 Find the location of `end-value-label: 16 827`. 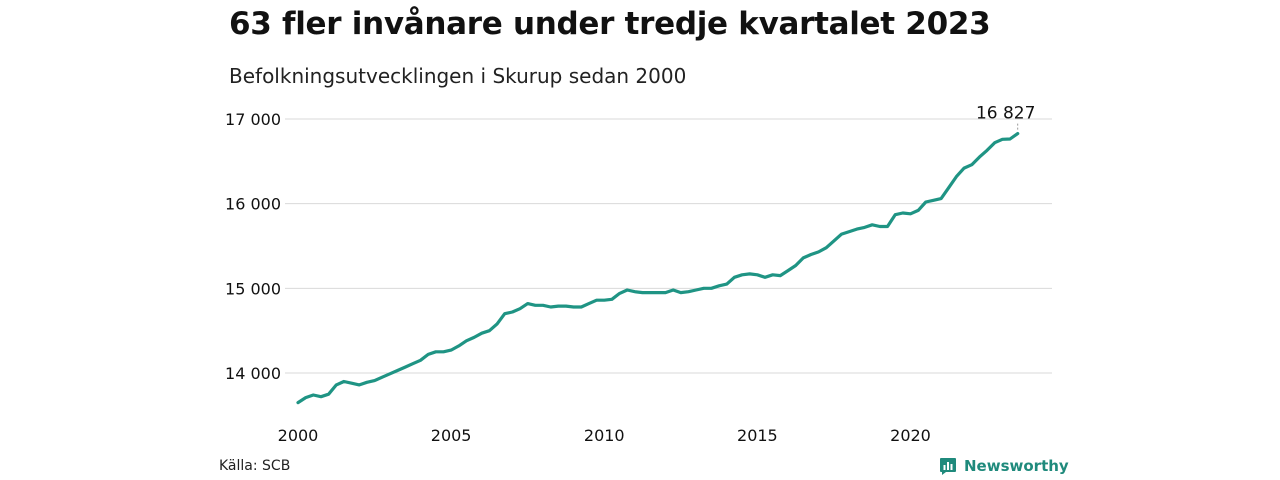

end-value-label: 16 827 is located at coordinates (1005, 114).